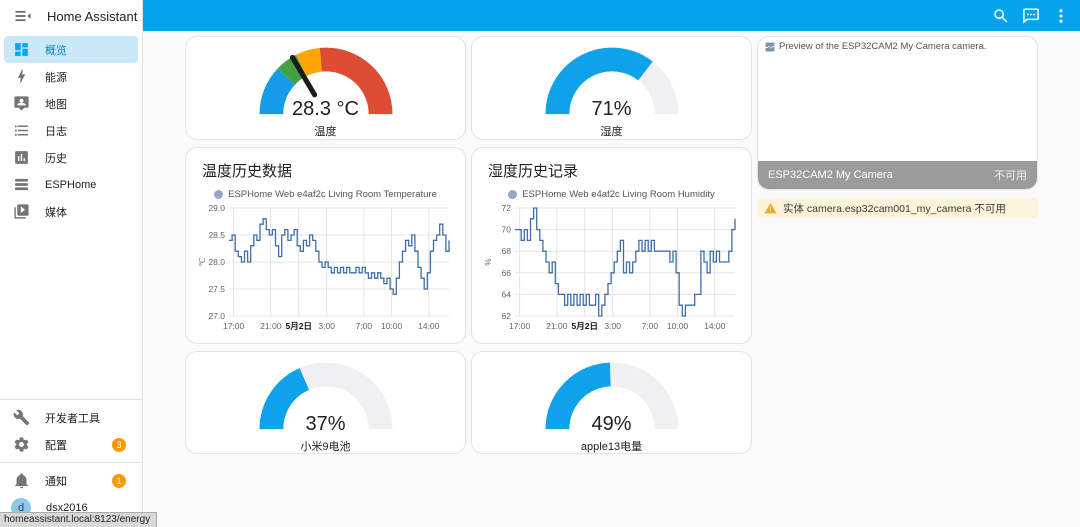 The width and height of the screenshot is (1080, 527). Describe the element at coordinates (507, 230) in the screenshot. I see `svg-text: 70` at that location.